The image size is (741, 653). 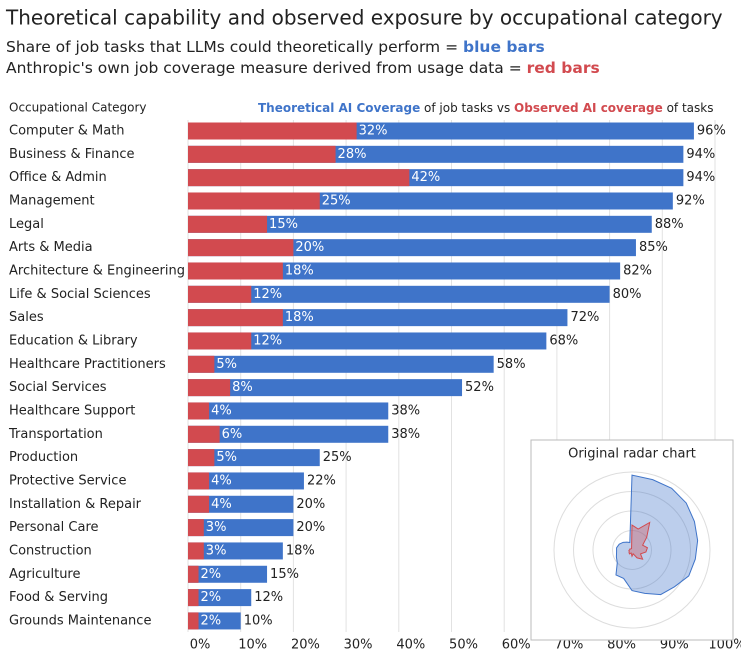 I want to click on blue-value-label: 92%, so click(x=690, y=200).